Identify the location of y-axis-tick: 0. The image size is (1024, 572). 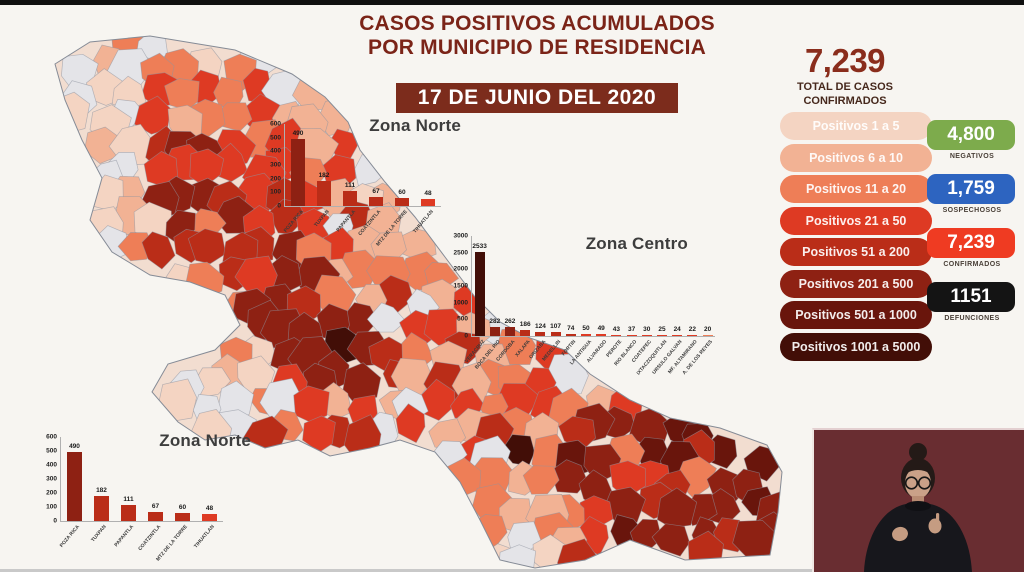
(55, 521).